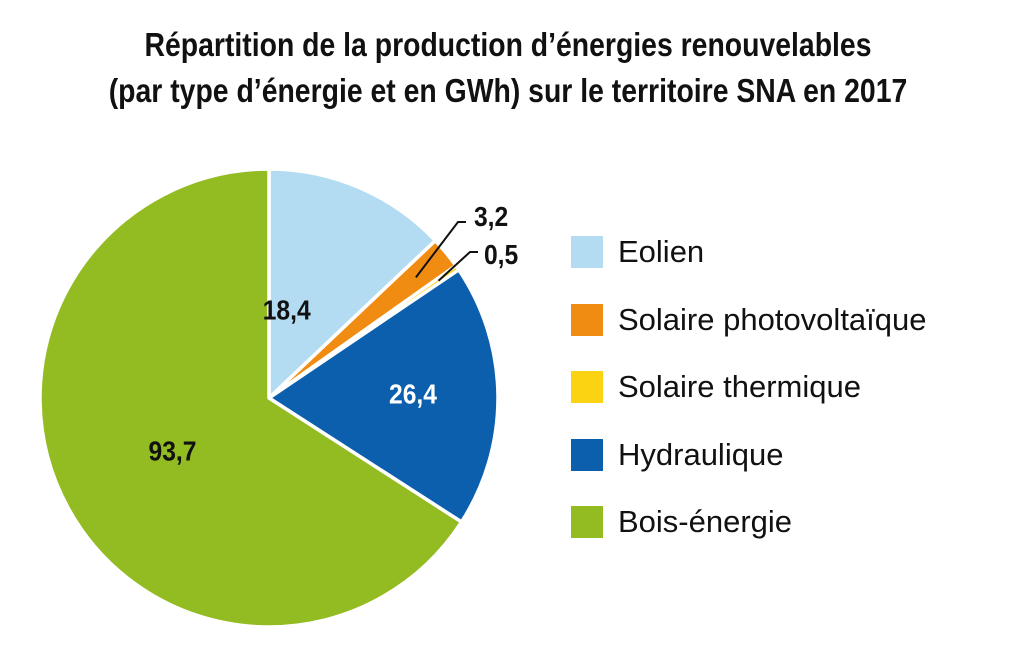 This screenshot has height=650, width=1016. Describe the element at coordinates (749, 252) in the screenshot. I see `legend-item-eolien: Eolien` at that location.